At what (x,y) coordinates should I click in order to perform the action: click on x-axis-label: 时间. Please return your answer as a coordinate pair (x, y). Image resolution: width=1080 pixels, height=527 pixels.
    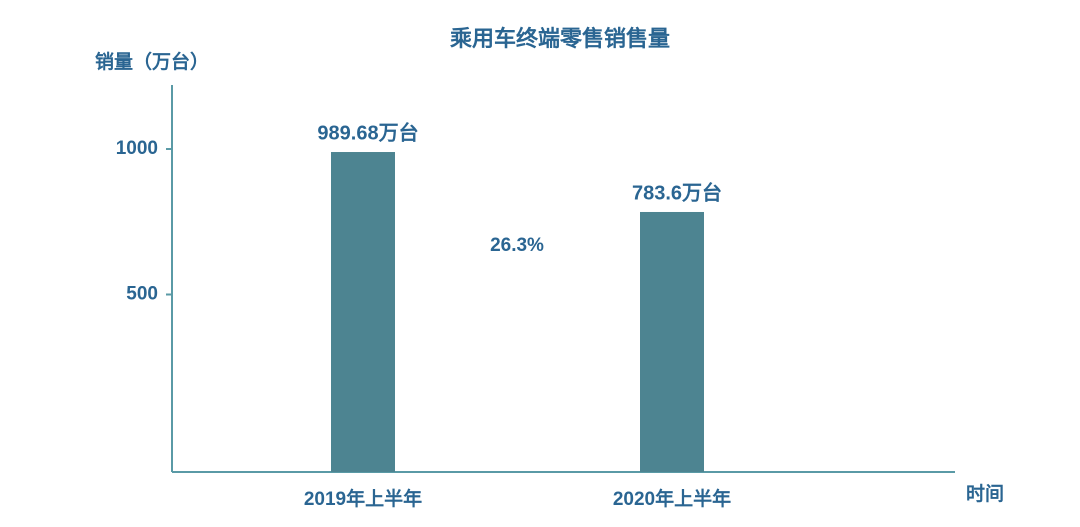
    Looking at the image, I should click on (985, 494).